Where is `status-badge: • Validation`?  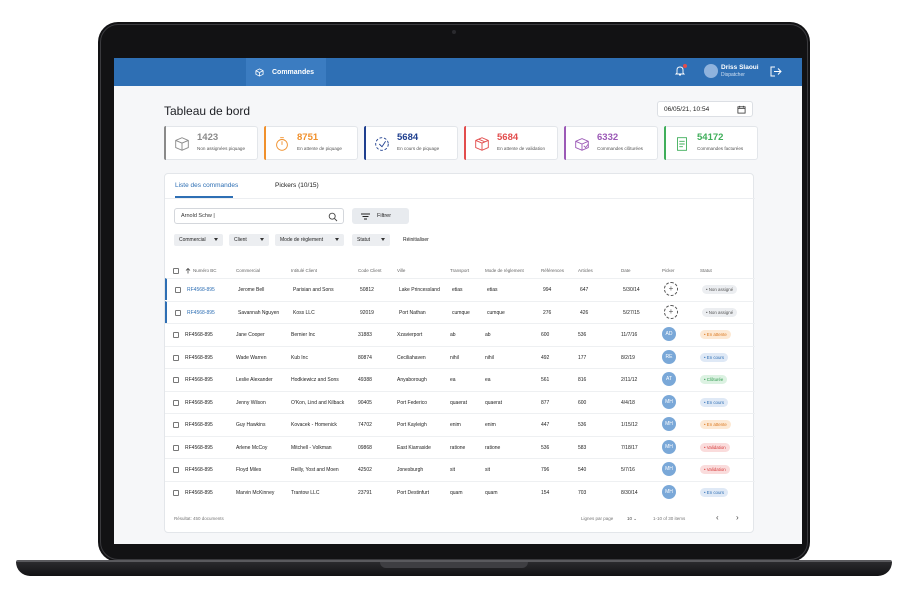 status-badge: • Validation is located at coordinates (715, 469).